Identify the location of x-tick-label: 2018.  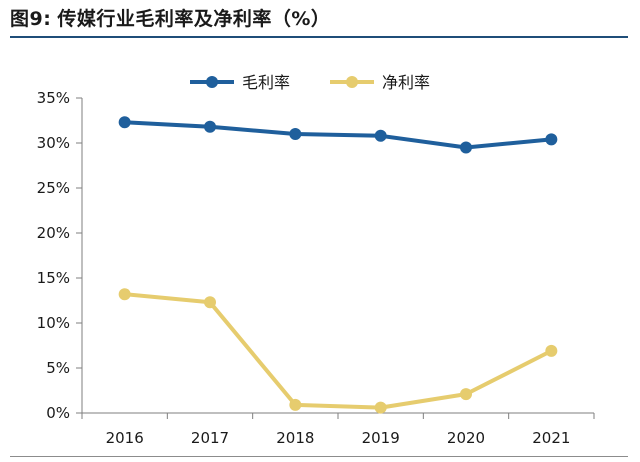
(295, 438).